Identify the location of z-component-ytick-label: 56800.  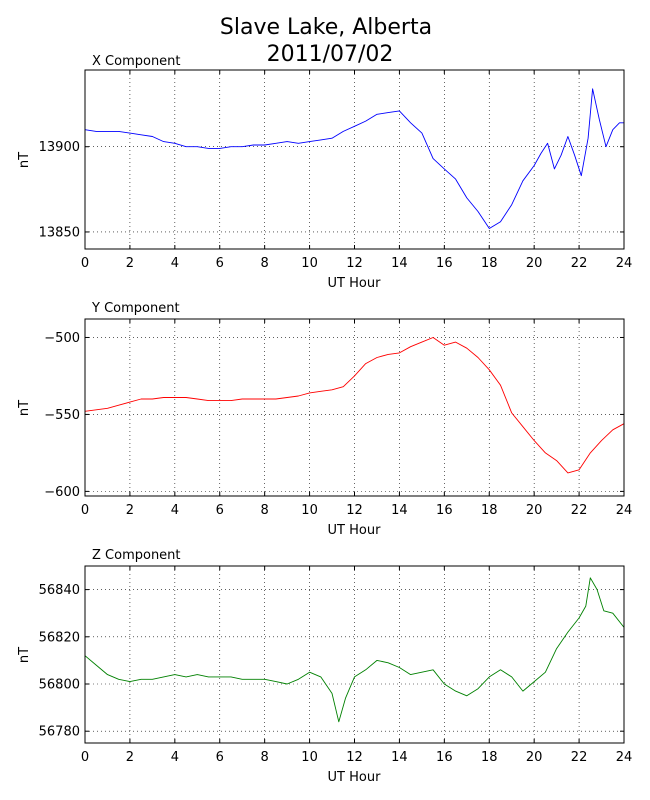
(59, 685).